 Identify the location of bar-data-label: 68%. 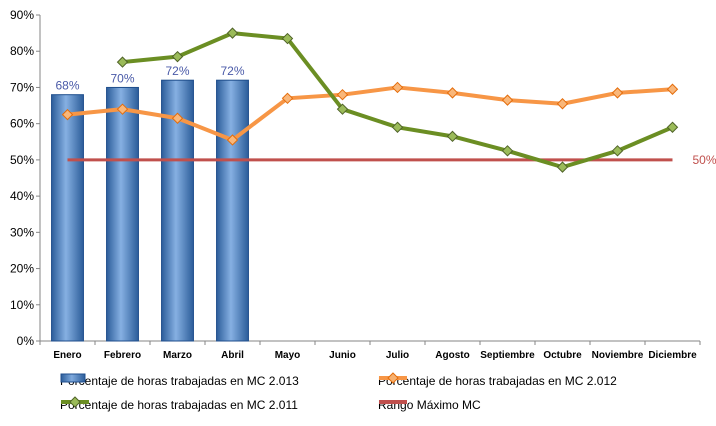
(67, 86).